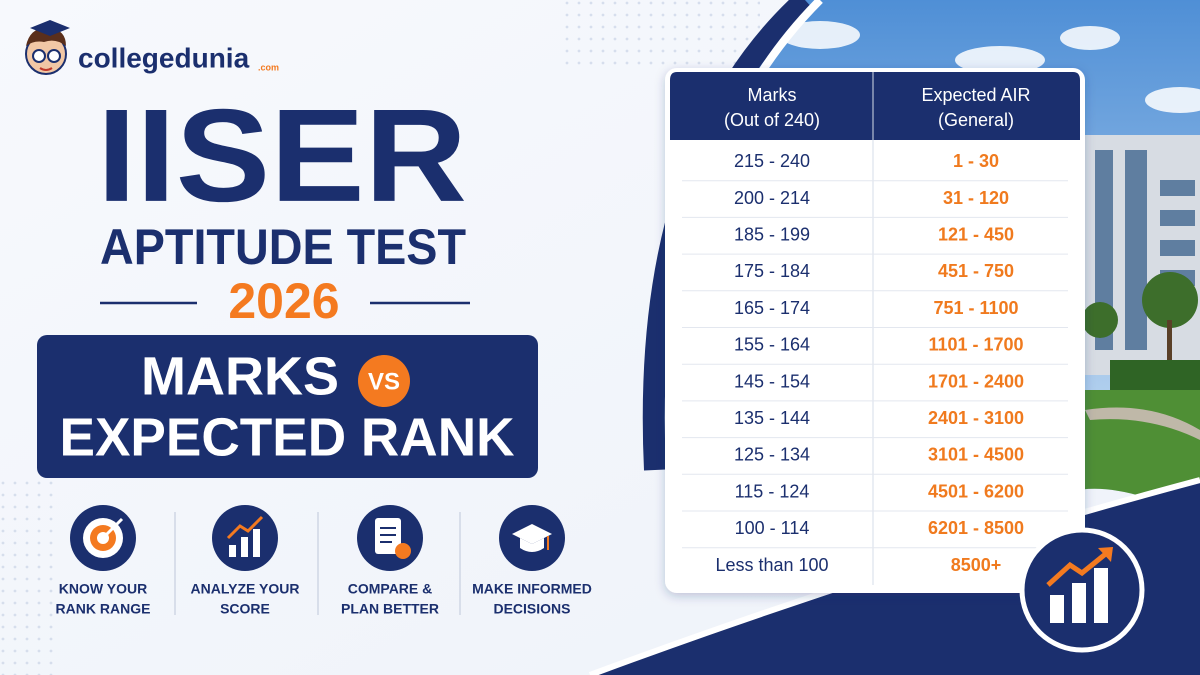 This screenshot has width=1200, height=675. Describe the element at coordinates (772, 418) in the screenshot. I see `marks-cell: 135 - 144` at that location.